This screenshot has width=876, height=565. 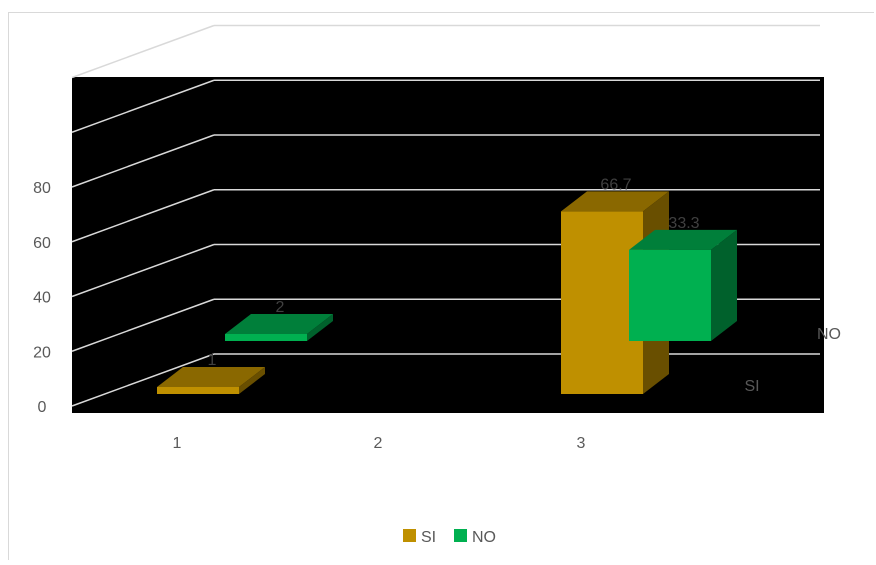 I want to click on x-tick-label: 2, so click(x=378, y=443).